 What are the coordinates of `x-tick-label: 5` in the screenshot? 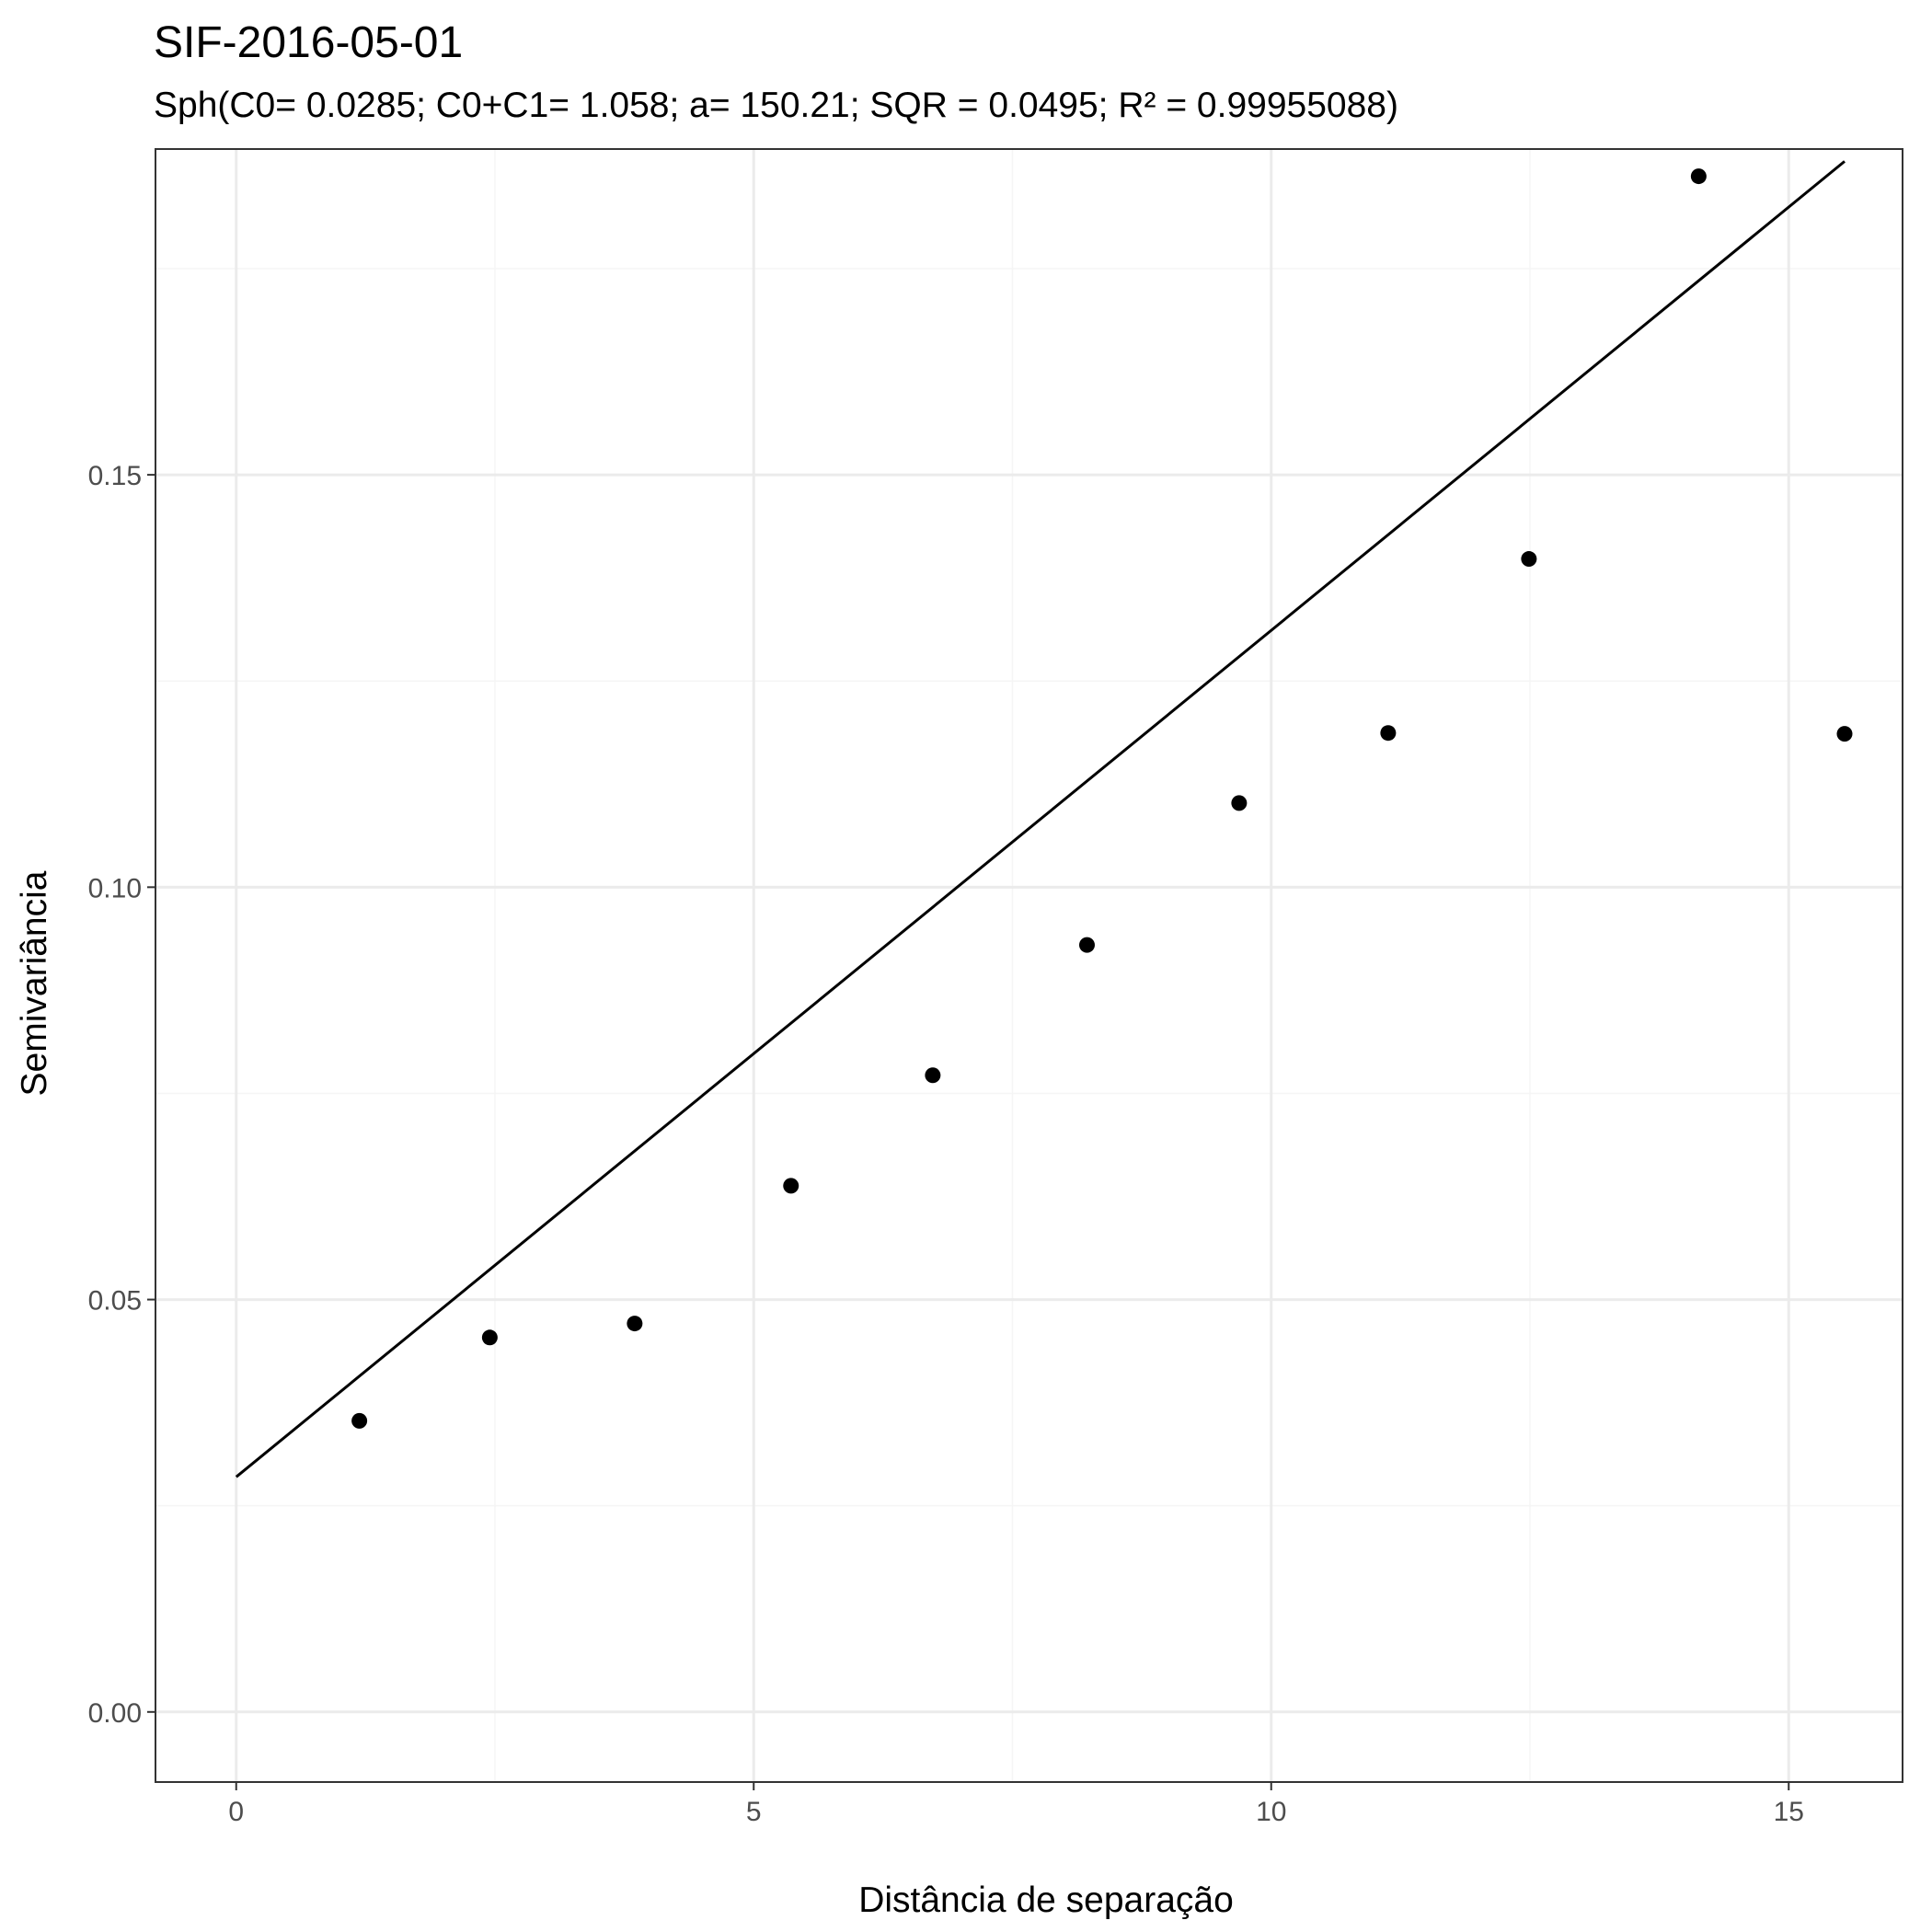 It's located at (754, 1812).